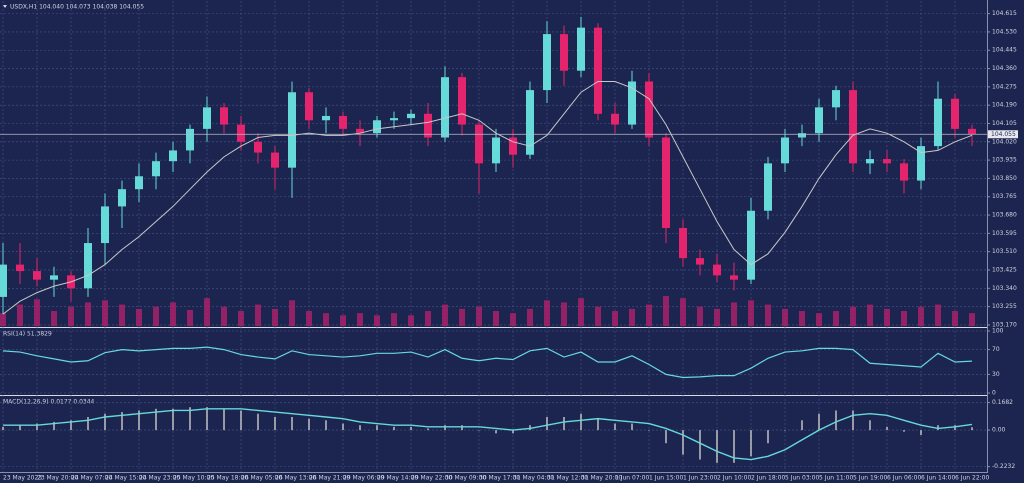 Image resolution: width=1024 pixels, height=483 pixels. I want to click on y-tick-label: 104.020, so click(1004, 141).